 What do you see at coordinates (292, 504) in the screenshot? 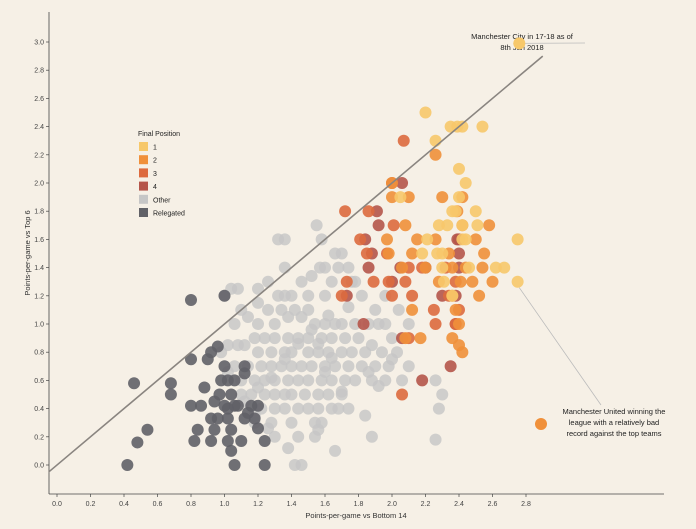
I see `x-tick-label: 1.4` at bounding box center [292, 504].